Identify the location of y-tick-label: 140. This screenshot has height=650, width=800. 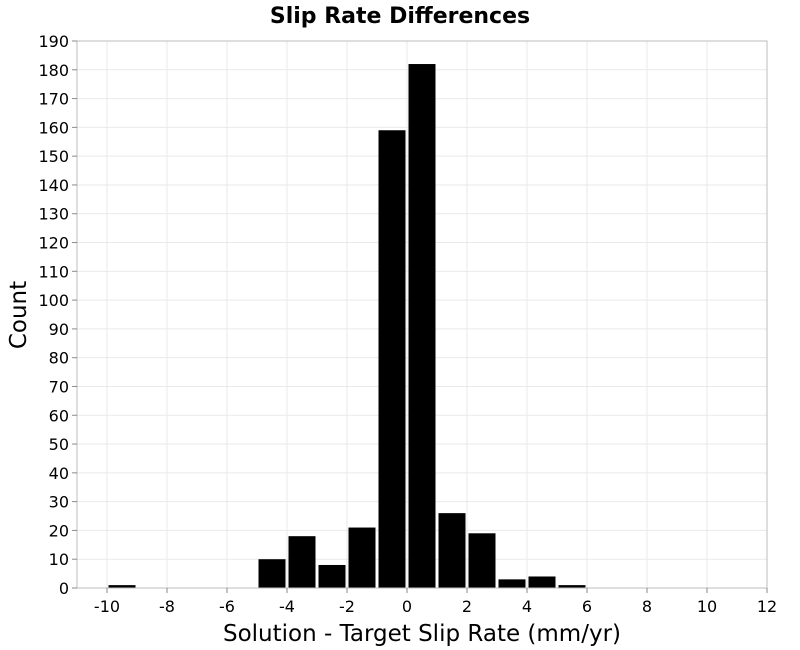
(53, 185).